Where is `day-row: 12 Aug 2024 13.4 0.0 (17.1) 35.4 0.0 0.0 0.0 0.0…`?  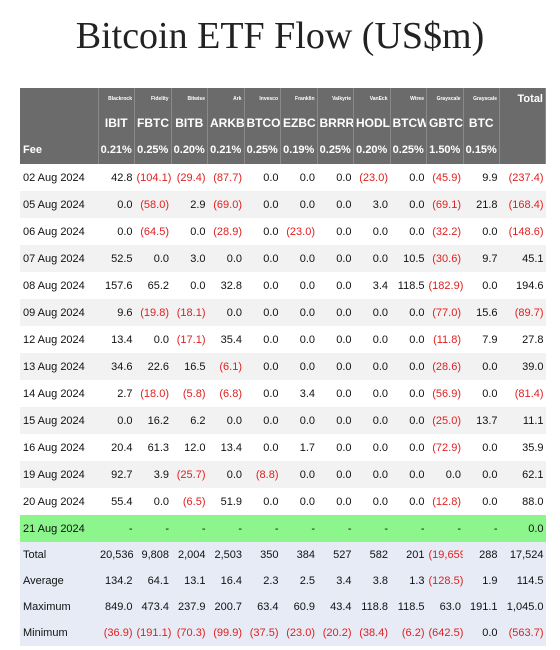 day-row: 12 Aug 2024 13.4 0.0 (17.1) 35.4 0.0 0.0 0.0 0.0… is located at coordinates (283, 339).